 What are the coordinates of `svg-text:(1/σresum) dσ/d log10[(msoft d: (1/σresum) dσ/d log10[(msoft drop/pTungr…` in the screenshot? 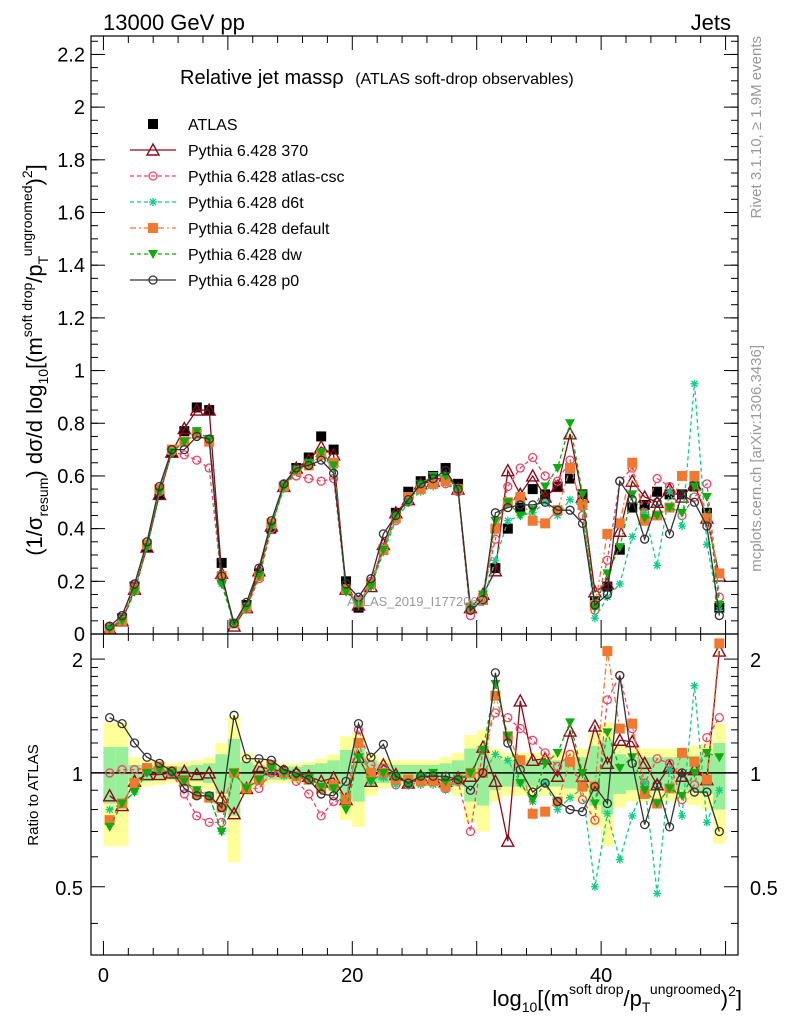 It's located at (35, 360).